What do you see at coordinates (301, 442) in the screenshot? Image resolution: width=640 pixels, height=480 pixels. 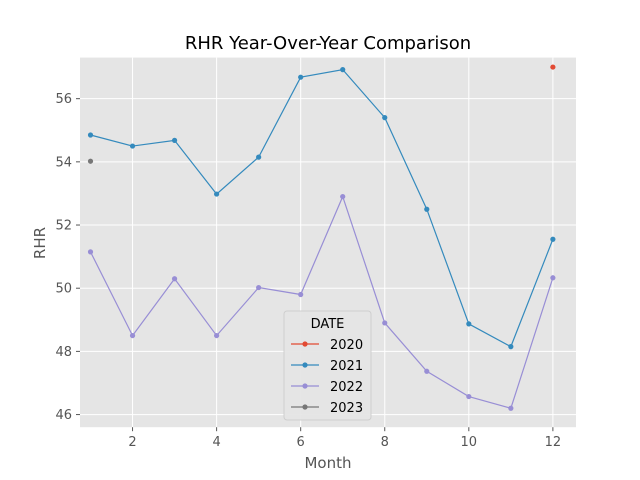 I see `x-tick-label: 6` at bounding box center [301, 442].